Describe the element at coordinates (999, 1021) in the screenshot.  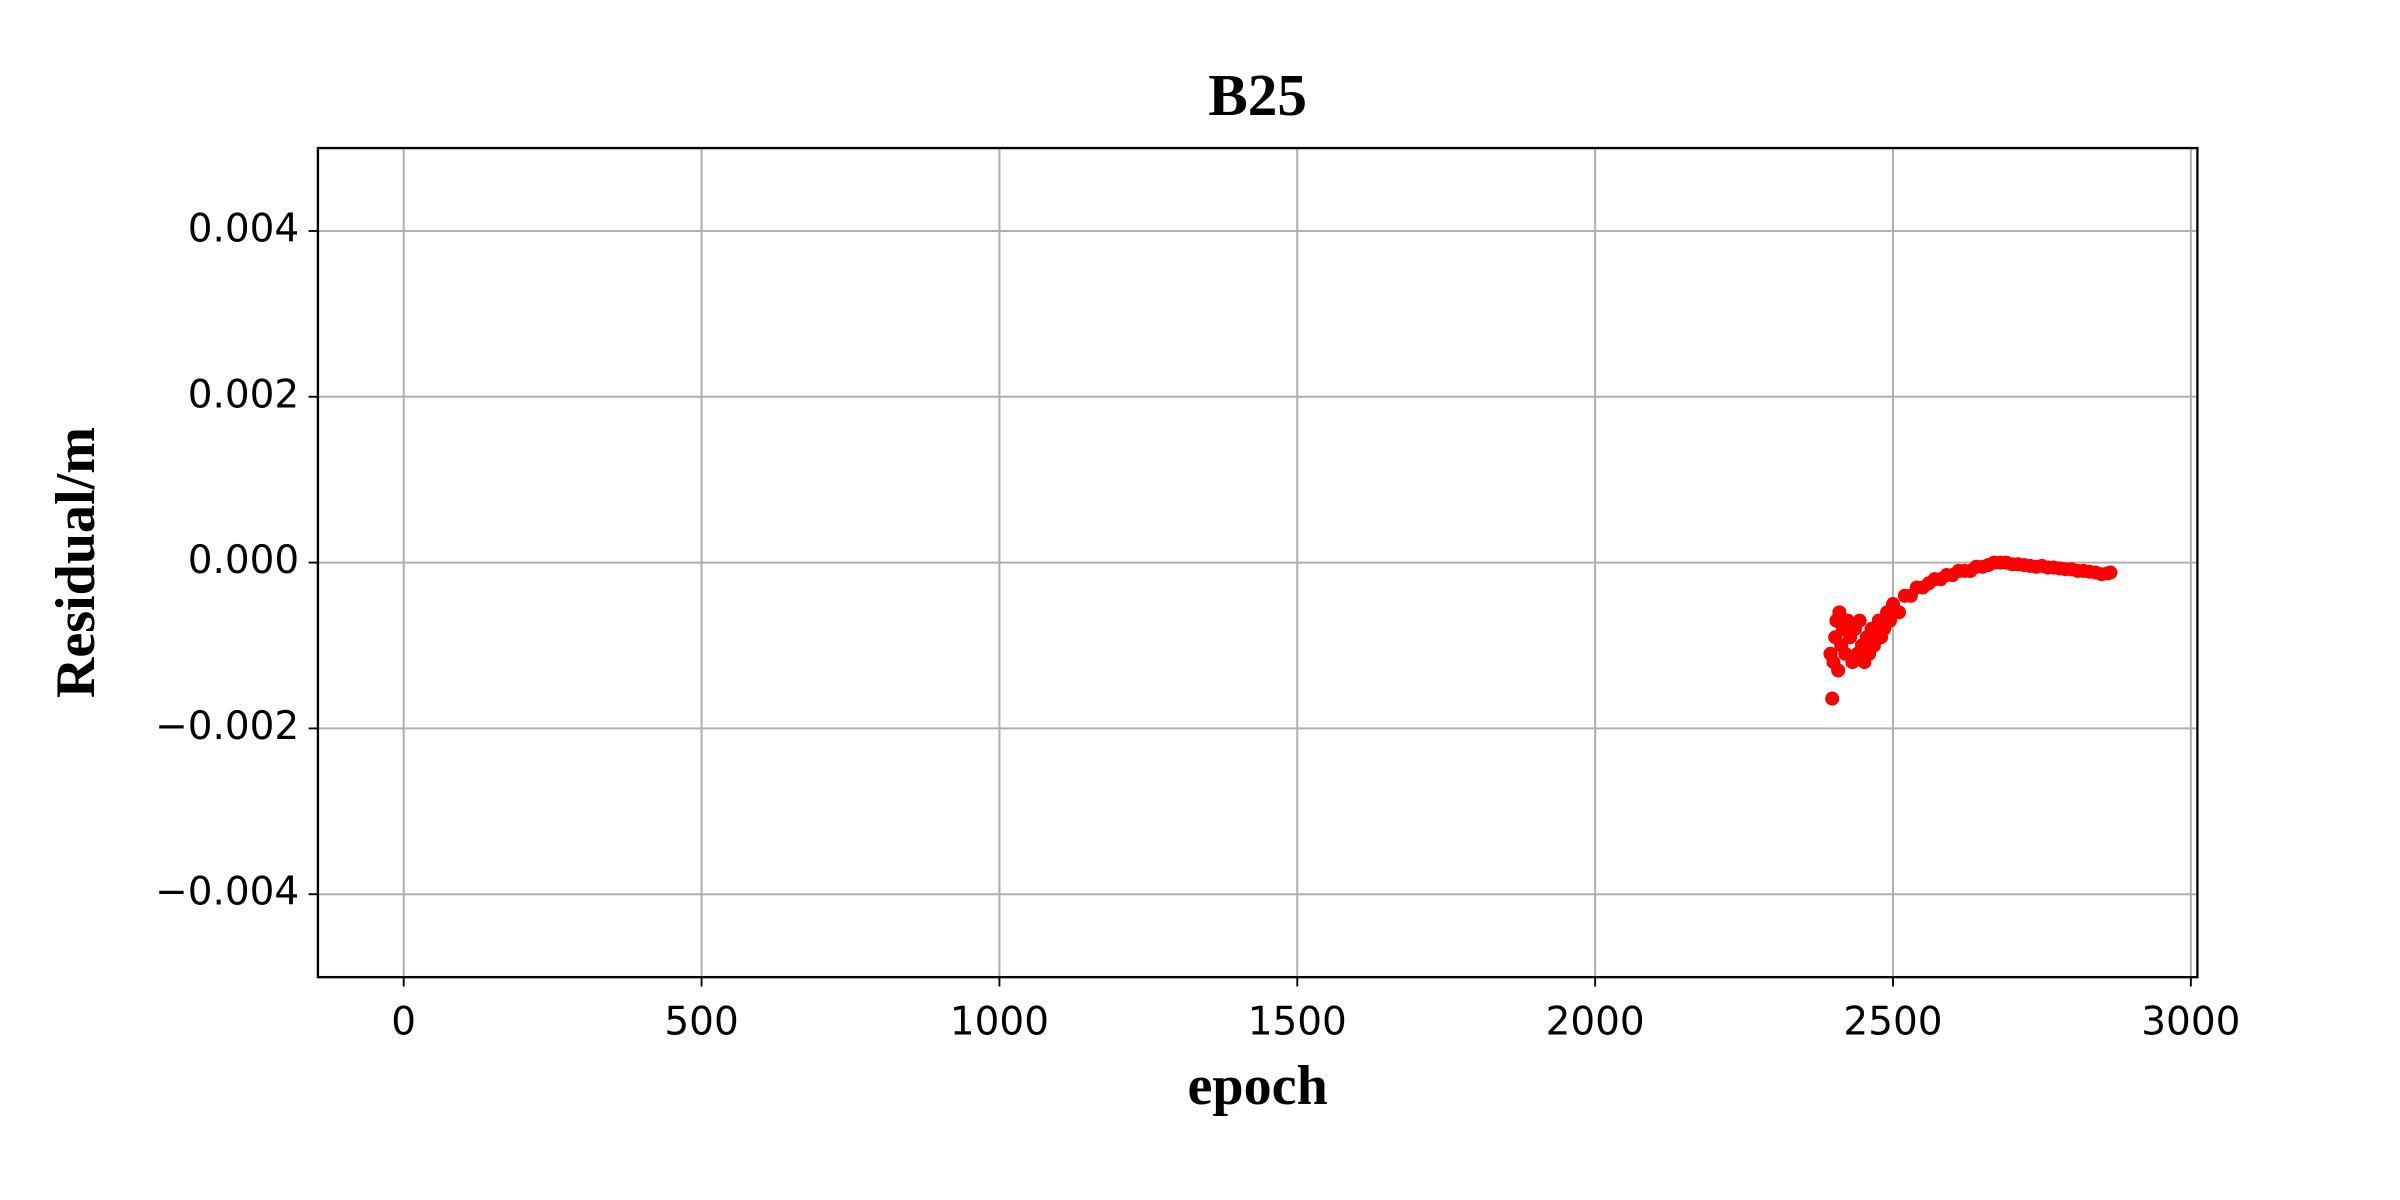
I see `x-tick-label: 1000` at that location.